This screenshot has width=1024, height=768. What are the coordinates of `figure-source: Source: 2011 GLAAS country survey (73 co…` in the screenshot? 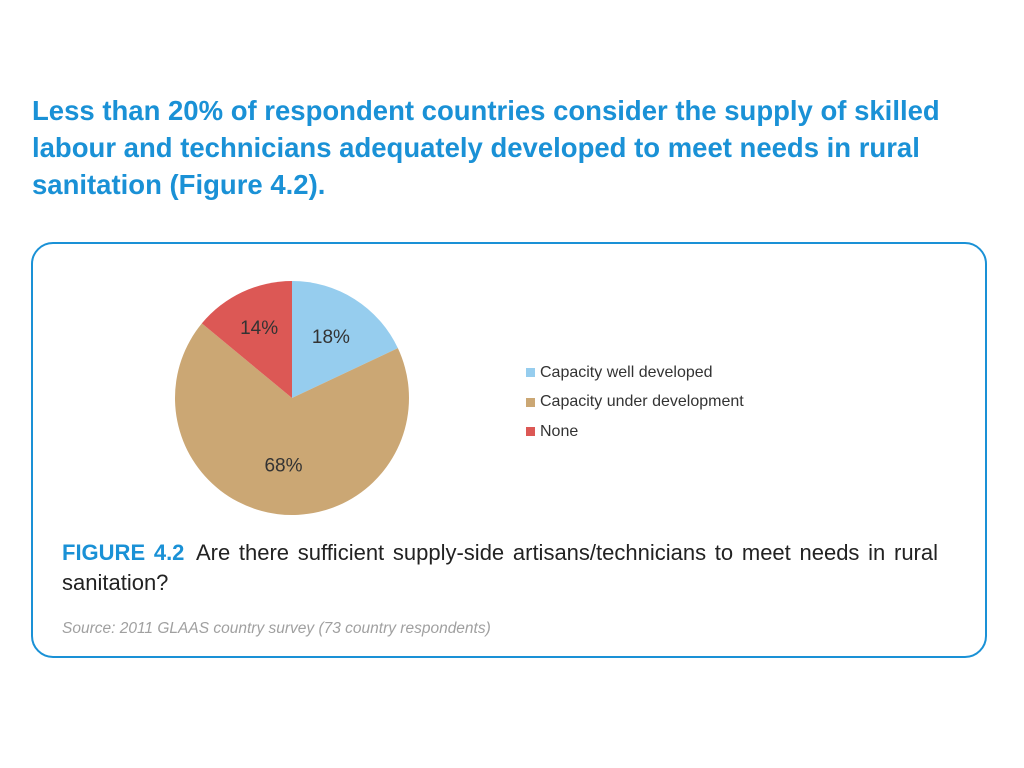 It's located at (276, 628).